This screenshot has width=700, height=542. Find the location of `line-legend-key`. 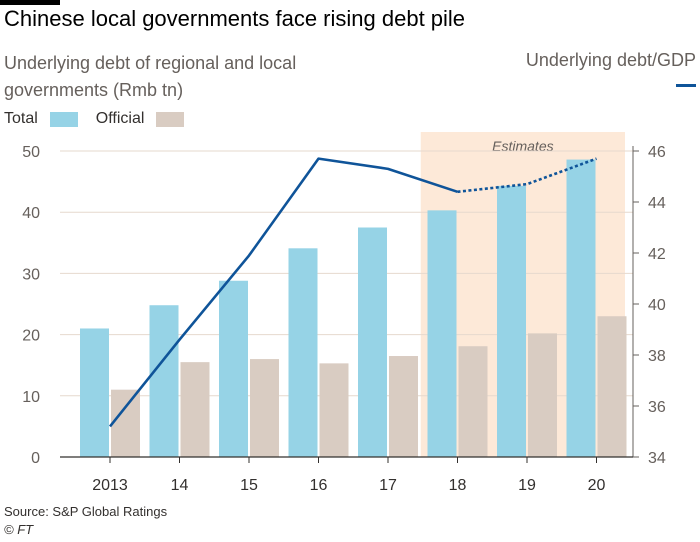

line-legend-key is located at coordinates (686, 85).